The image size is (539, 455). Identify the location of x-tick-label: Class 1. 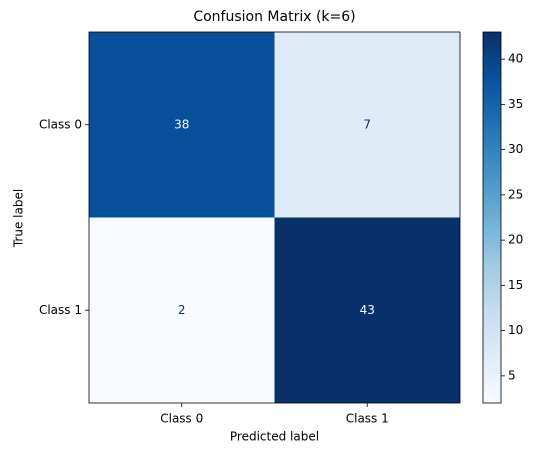
(367, 419).